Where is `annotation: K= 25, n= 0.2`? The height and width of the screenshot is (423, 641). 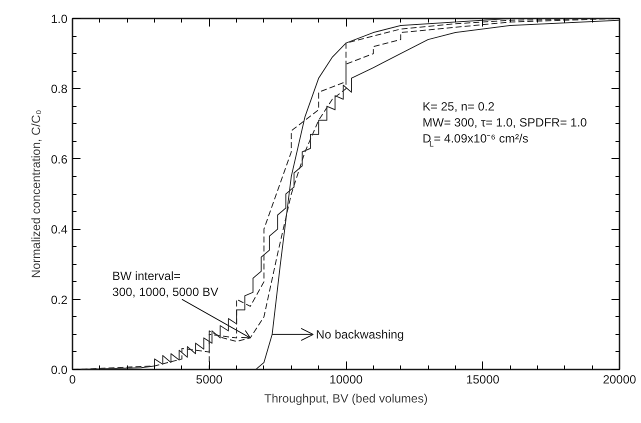
annotation: K= 25, n= 0.2 is located at coordinates (458, 107).